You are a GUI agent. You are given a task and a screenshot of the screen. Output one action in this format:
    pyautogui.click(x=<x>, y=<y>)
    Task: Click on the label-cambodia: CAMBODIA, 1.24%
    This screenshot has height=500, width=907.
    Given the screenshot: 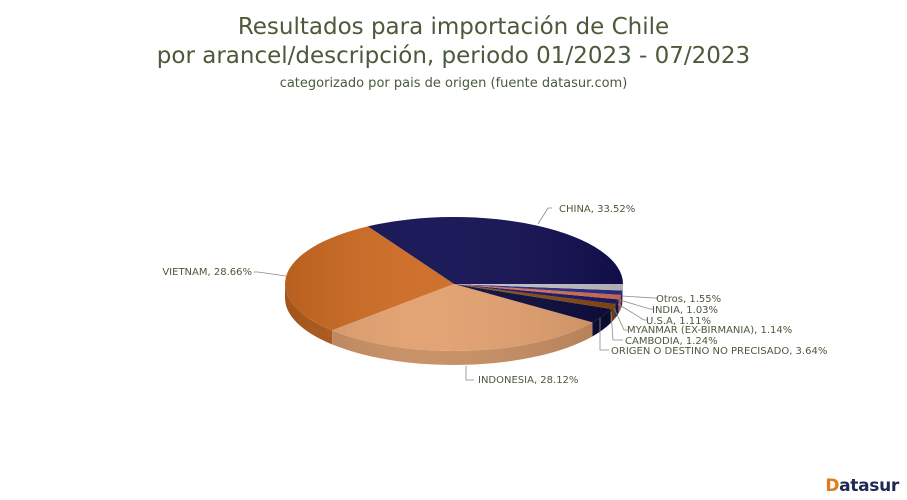 What is the action you would take?
    pyautogui.click(x=664, y=329)
    